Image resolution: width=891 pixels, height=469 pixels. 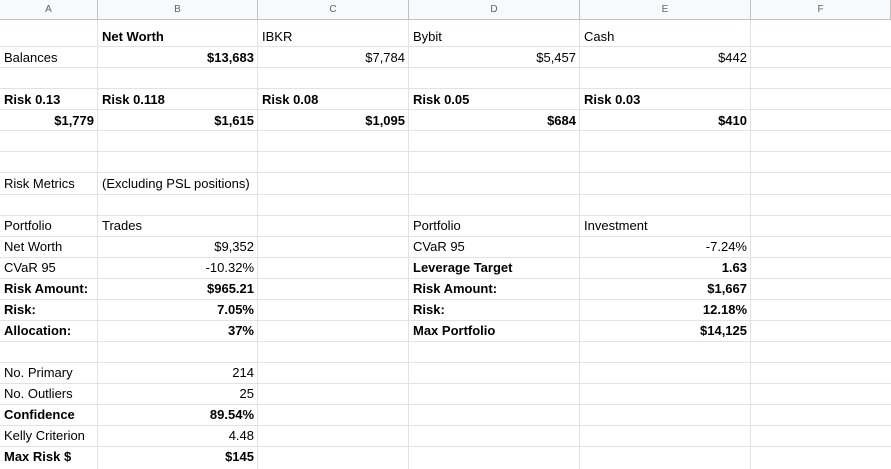 What do you see at coordinates (727, 288) in the screenshot?
I see `right-metric-value: $1,667` at bounding box center [727, 288].